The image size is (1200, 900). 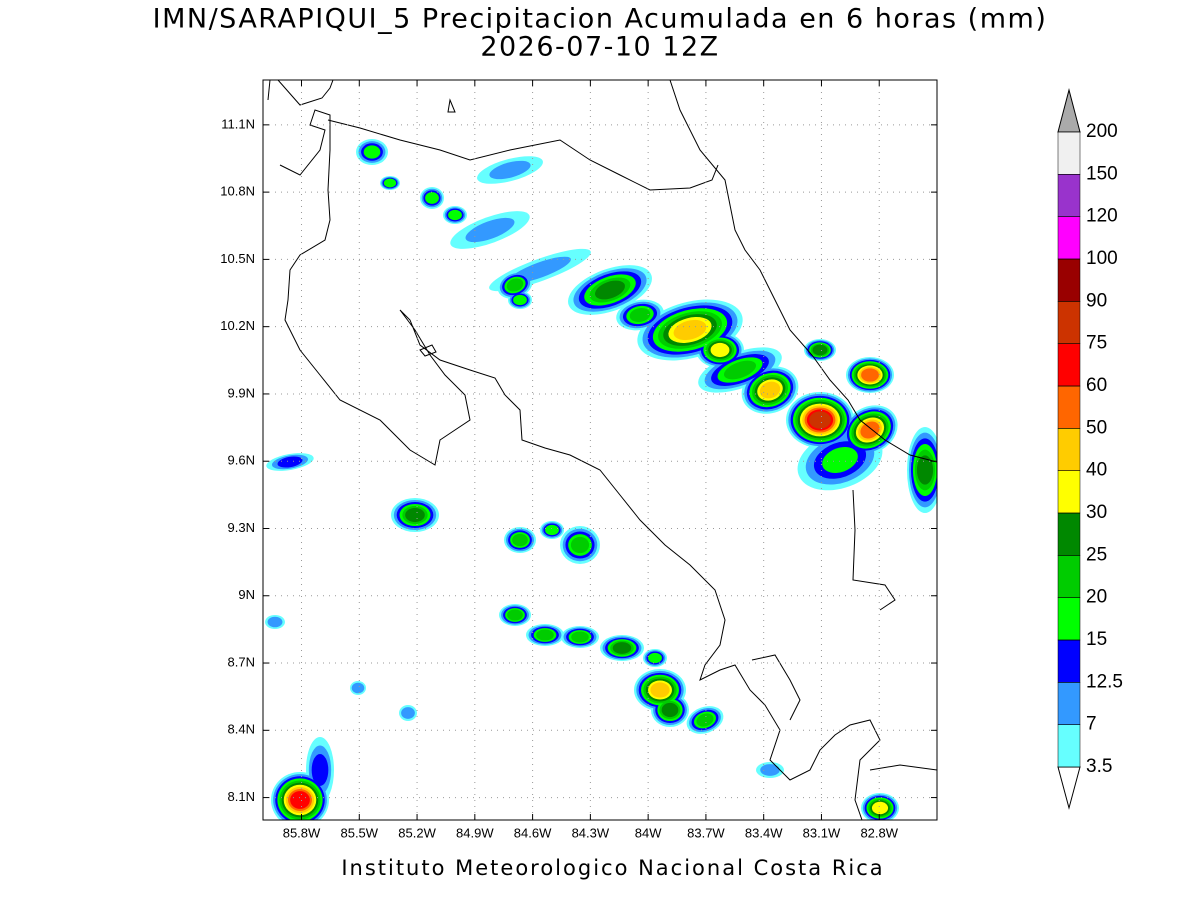 I want to click on lon-label: 85.5W, so click(x=359, y=832).